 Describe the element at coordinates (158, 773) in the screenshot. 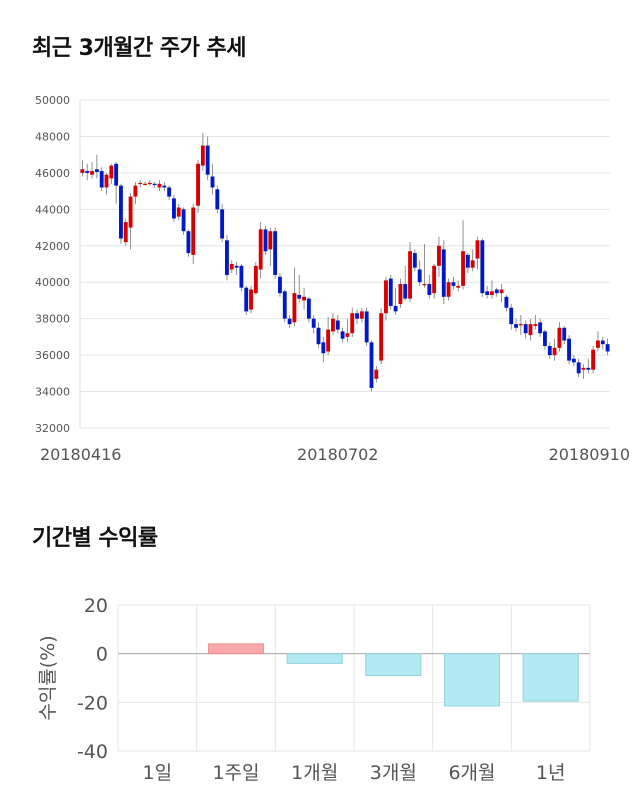

I see `x-category-label: 1일` at that location.